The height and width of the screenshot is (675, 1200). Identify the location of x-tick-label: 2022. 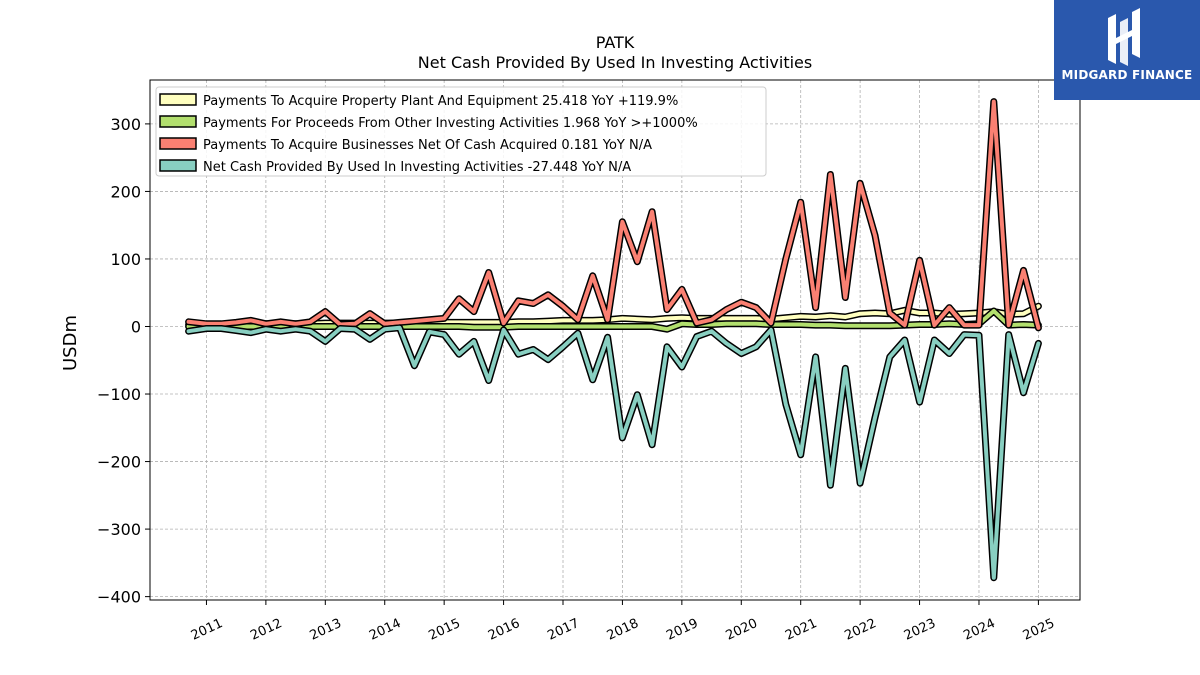
(860, 630).